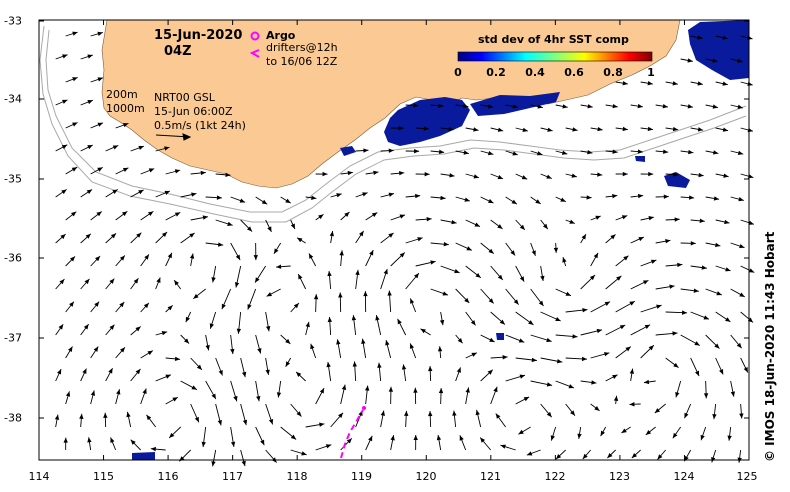 Image resolution: width=790 pixels, height=492 pixels. What do you see at coordinates (122, 94) in the screenshot?
I see `contour-200-label: 200m` at bounding box center [122, 94].